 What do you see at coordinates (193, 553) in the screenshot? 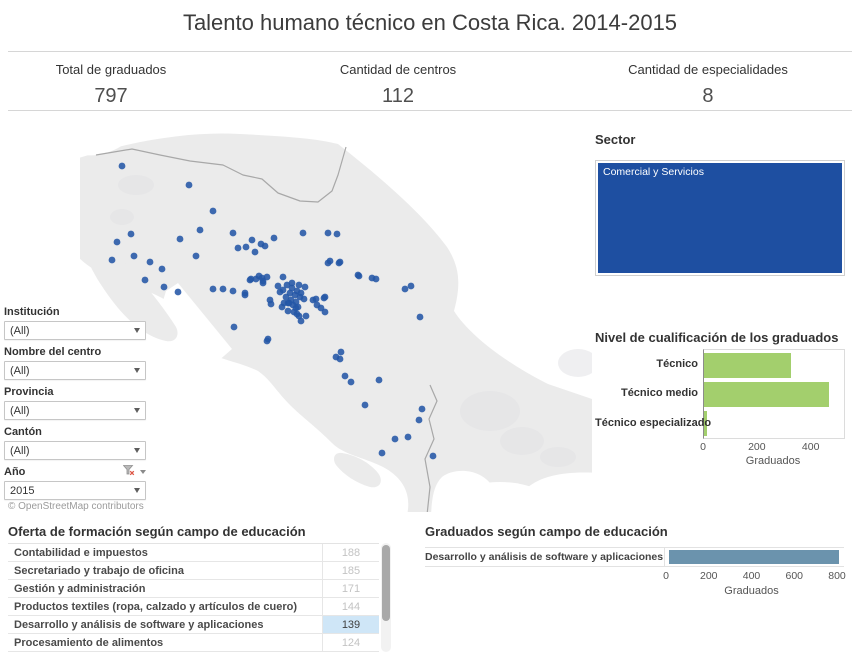
I see `table-row: Contabilidad e impuestos 188` at bounding box center [193, 553].